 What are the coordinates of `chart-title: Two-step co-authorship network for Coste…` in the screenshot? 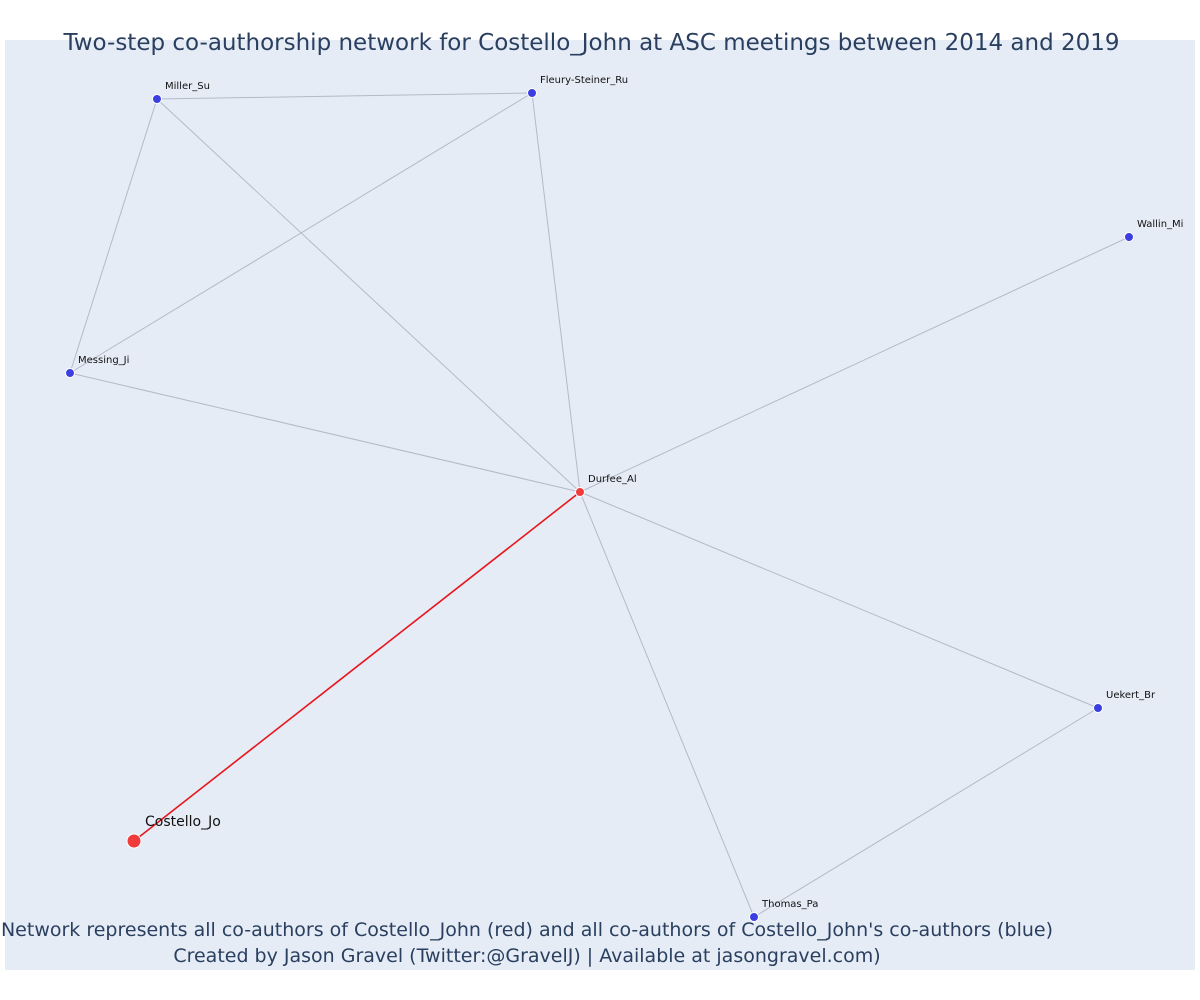 It's located at (591, 43).